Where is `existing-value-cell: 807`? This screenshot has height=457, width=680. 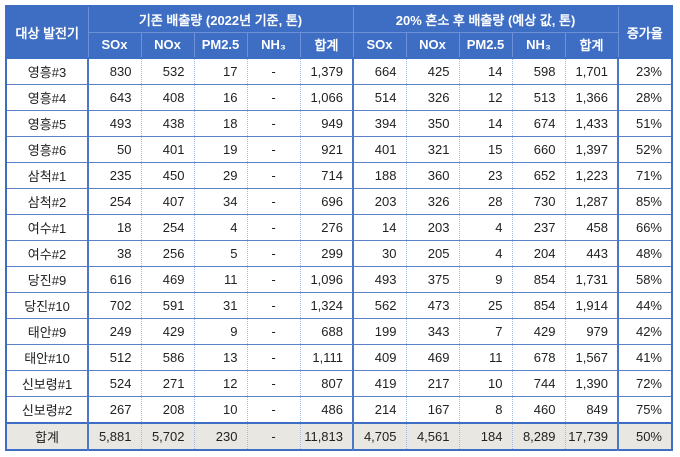
existing-value-cell: 807 is located at coordinates (326, 383).